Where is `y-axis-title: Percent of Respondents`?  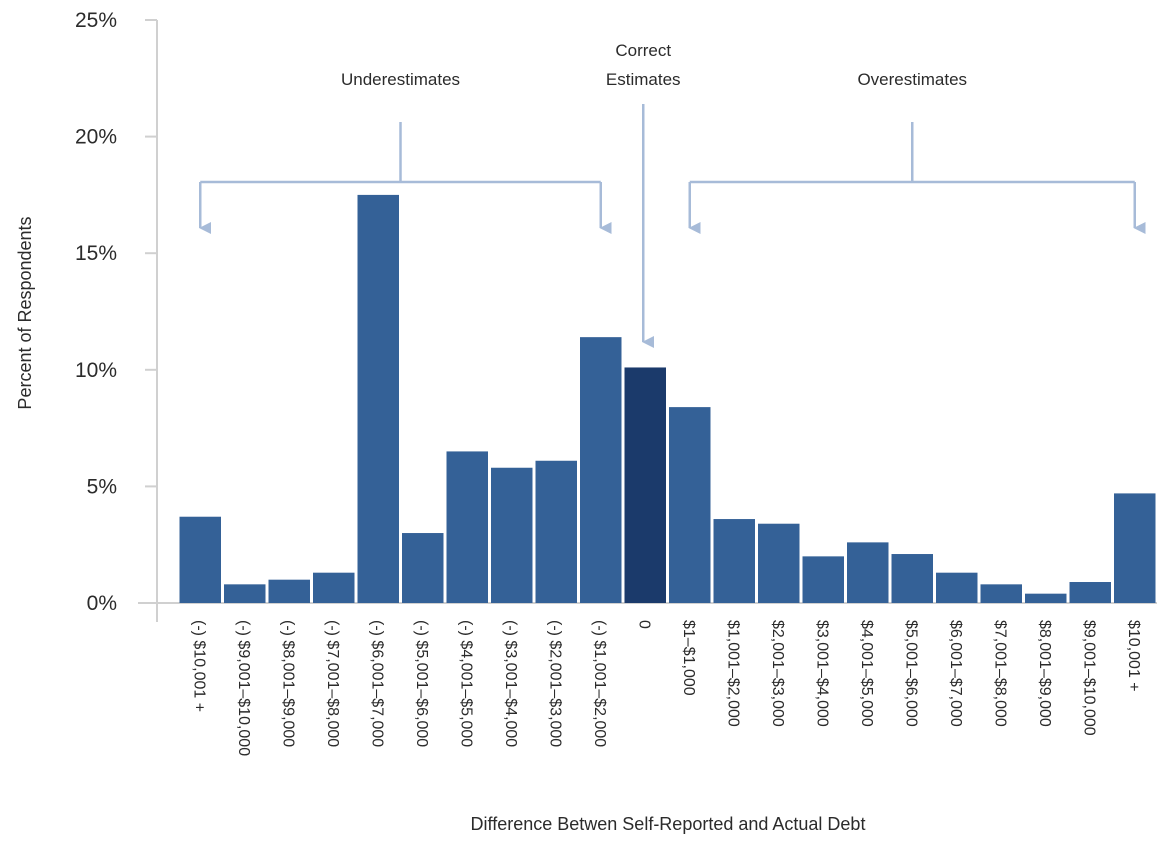
y-axis-title: Percent of Respondents is located at coordinates (25, 312).